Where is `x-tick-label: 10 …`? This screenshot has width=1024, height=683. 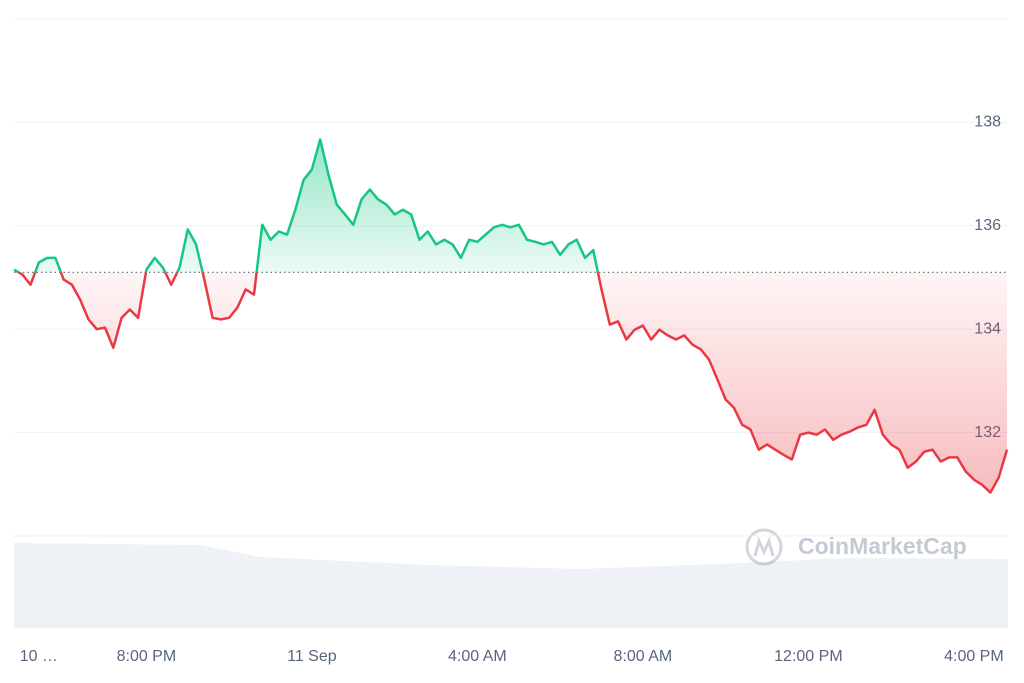 x-tick-label: 10 … is located at coordinates (39, 656).